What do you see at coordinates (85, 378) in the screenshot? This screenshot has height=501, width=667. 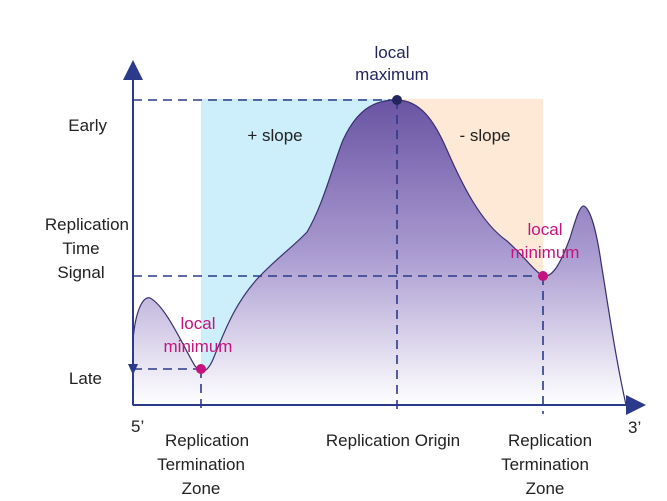 I see `y-axis-late-label: Late` at bounding box center [85, 378].